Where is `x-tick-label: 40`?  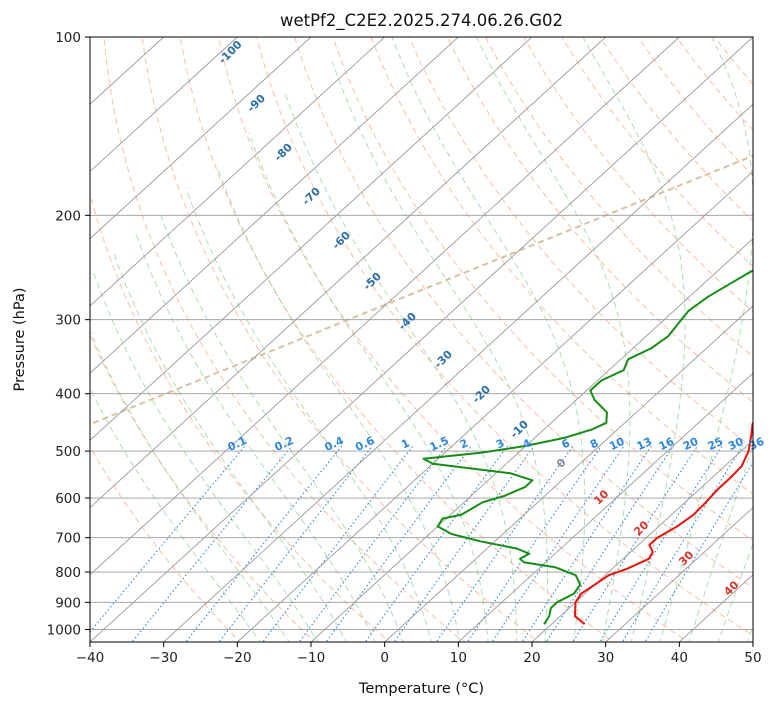 x-tick-label: 40 is located at coordinates (679, 658).